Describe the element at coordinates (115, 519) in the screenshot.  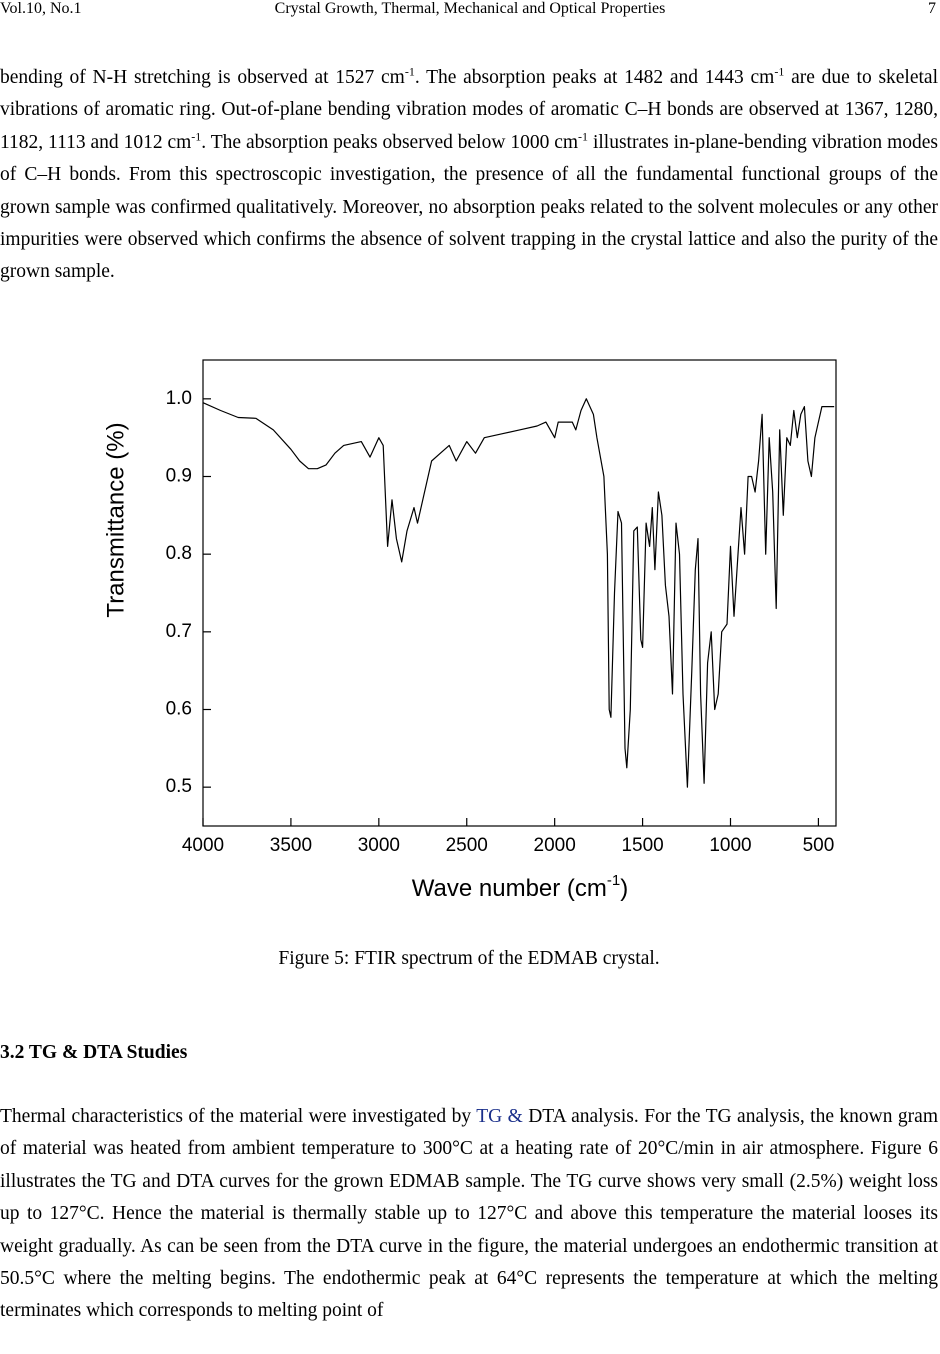
I see `y-axis-label: Transmittance (%)` at that location.